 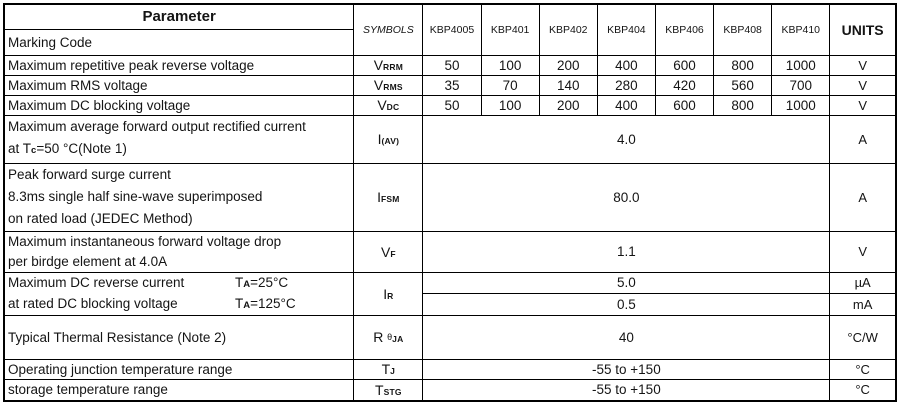 I want to click on symbol-sub: STG, so click(x=392, y=391).